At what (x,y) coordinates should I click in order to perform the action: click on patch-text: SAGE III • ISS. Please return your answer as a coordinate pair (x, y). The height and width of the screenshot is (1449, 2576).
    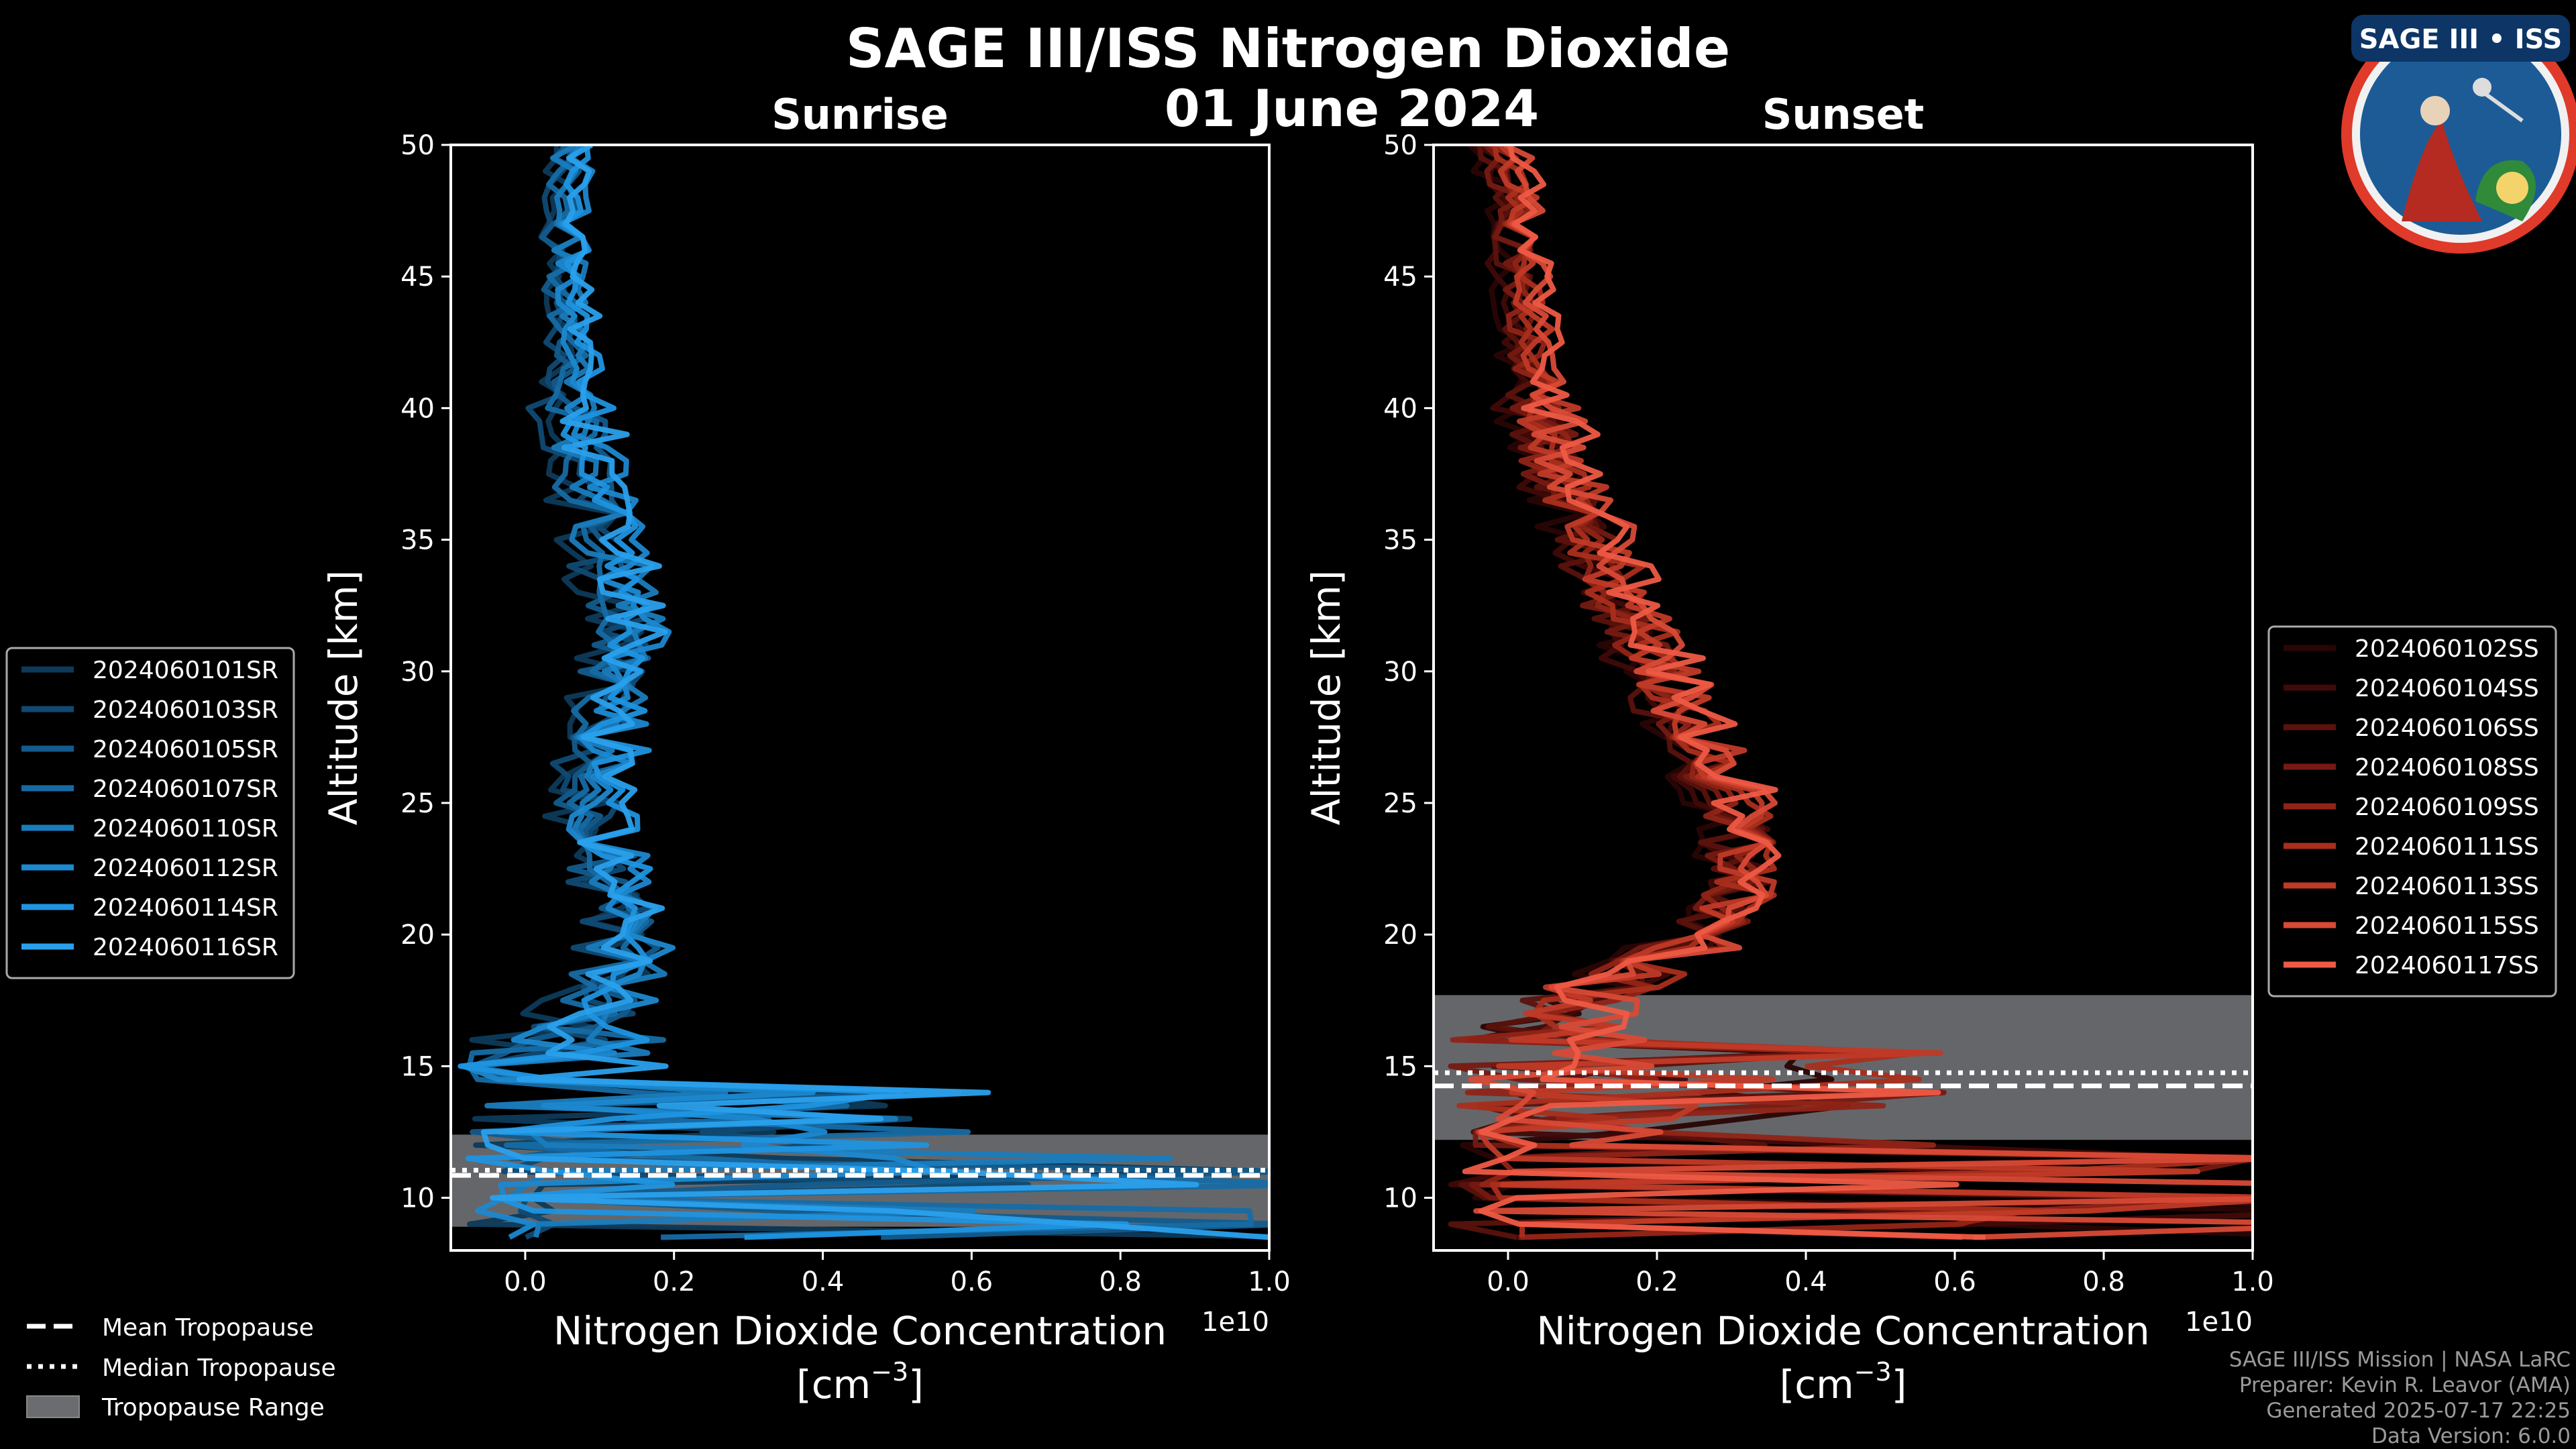
    Looking at the image, I should click on (2461, 39).